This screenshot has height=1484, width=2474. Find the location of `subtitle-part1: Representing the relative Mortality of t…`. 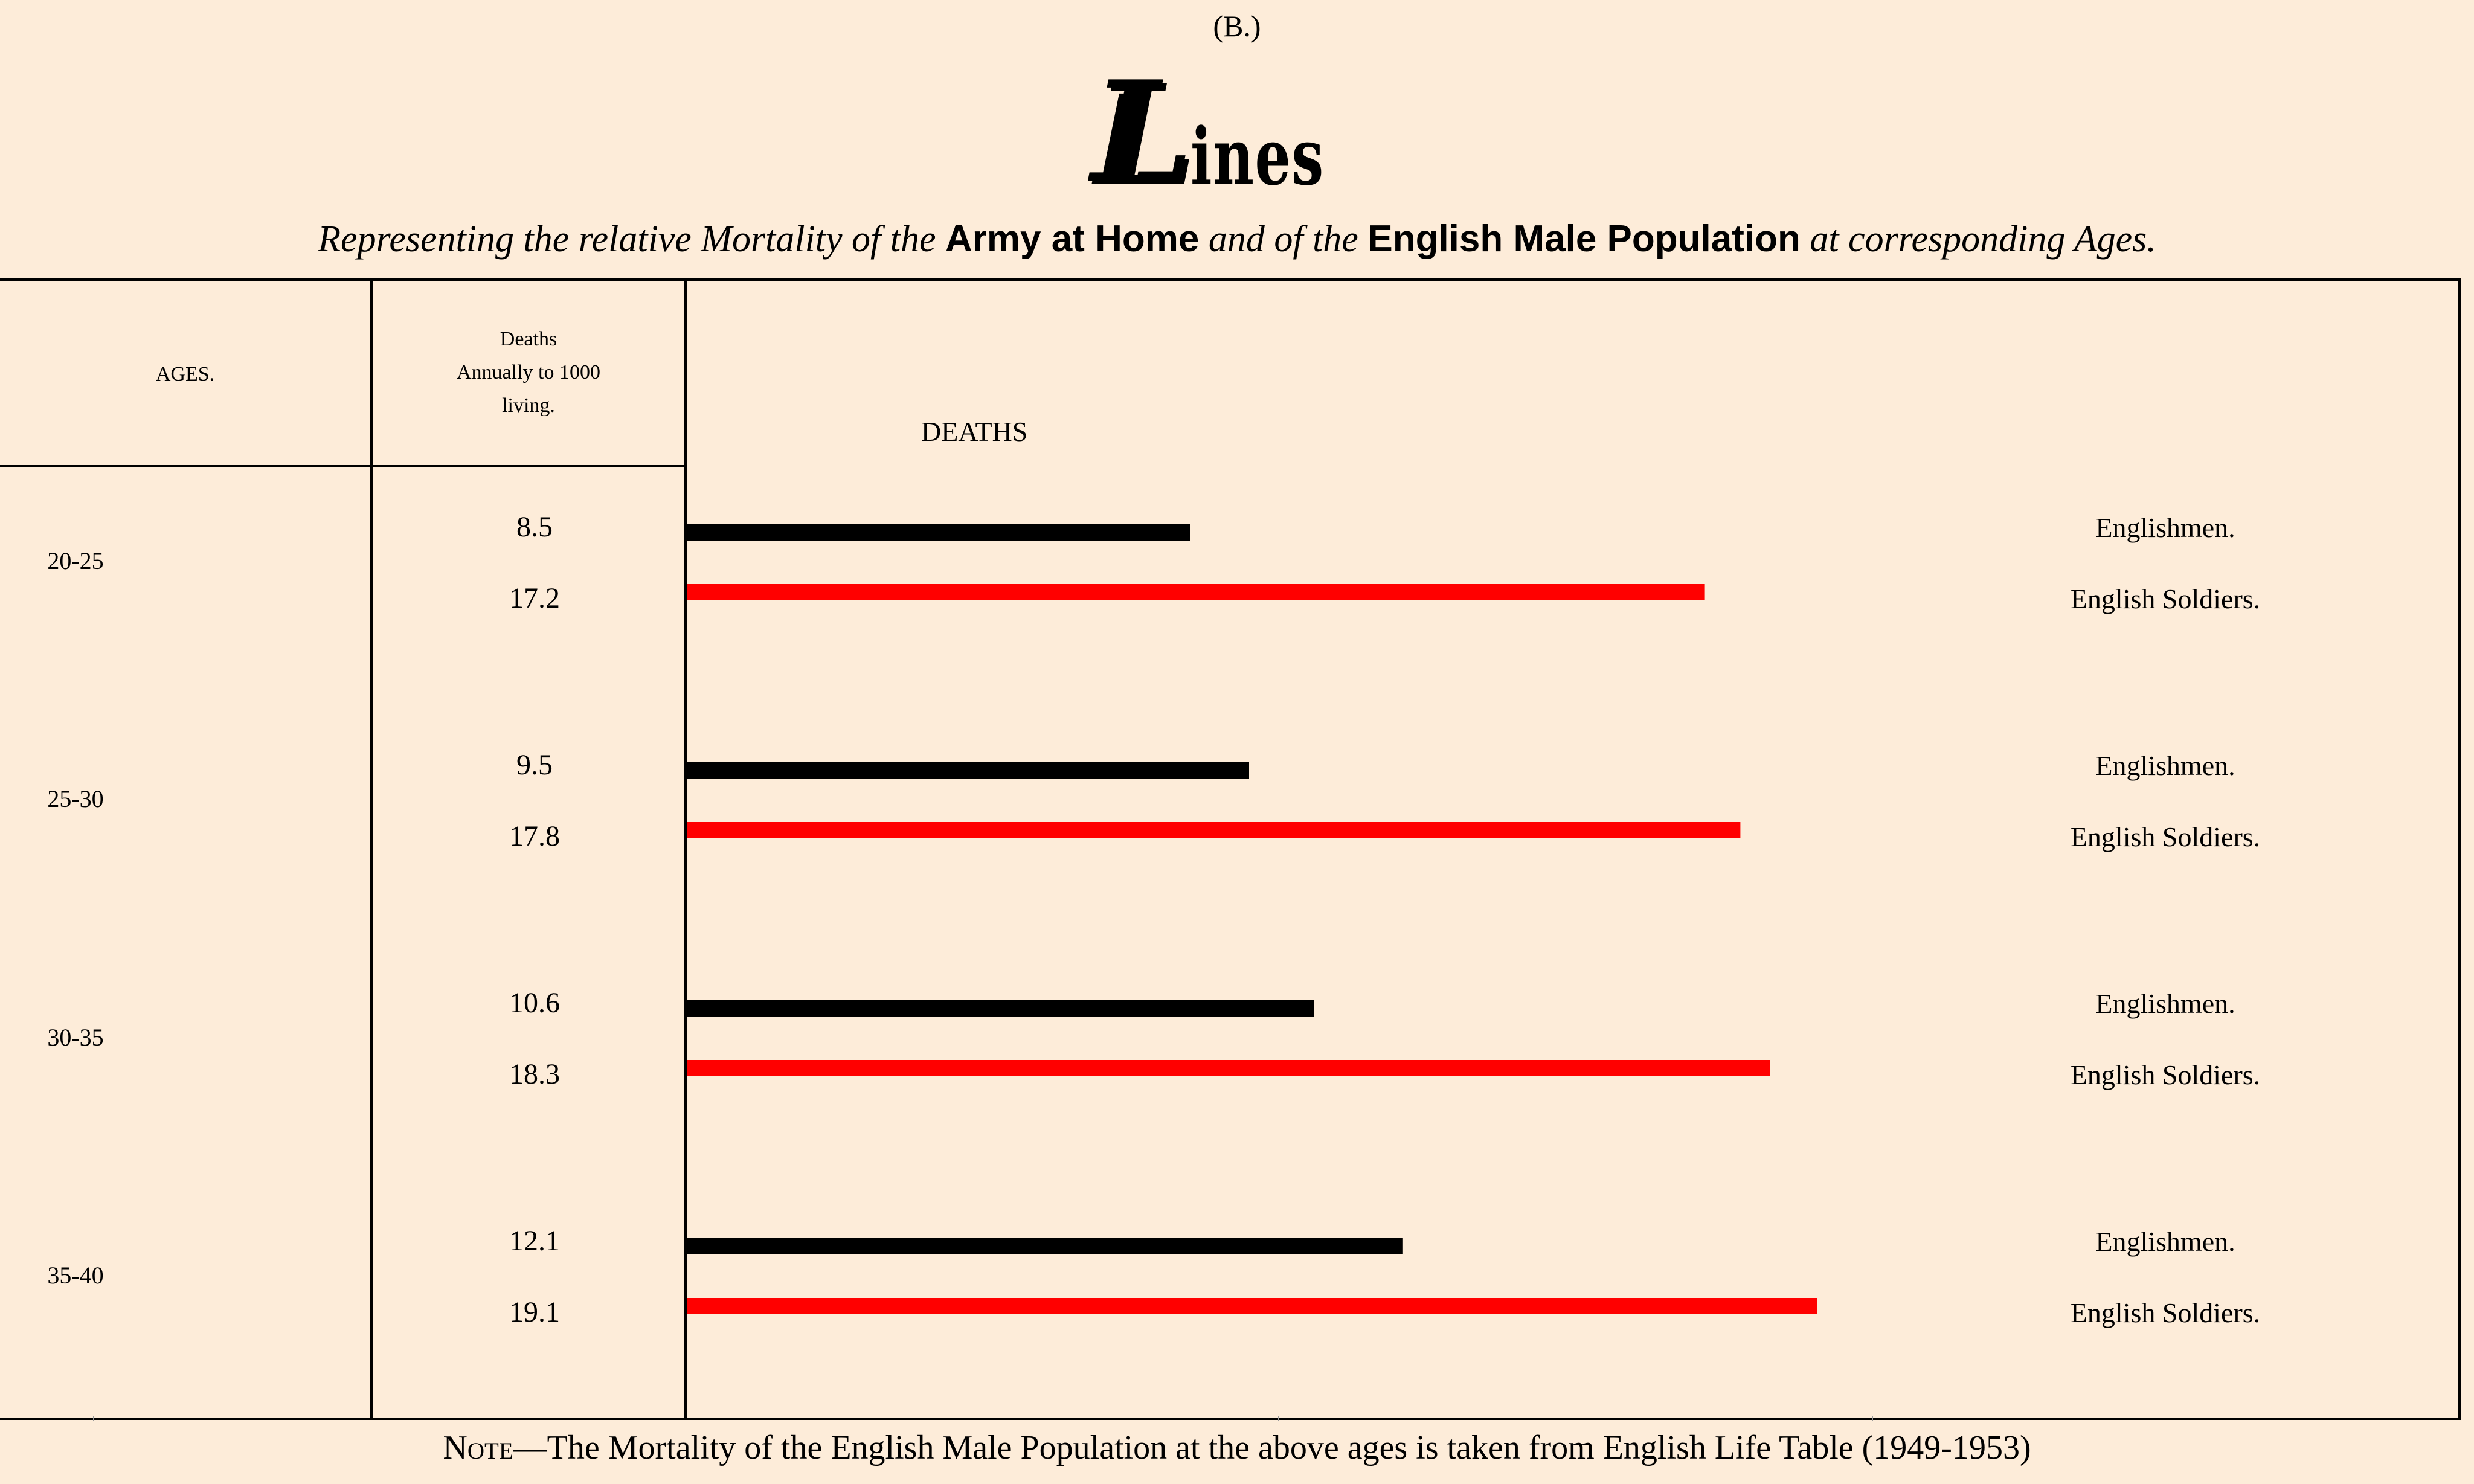

subtitle-part1: Representing the relative Mortality of t… is located at coordinates (627, 240).